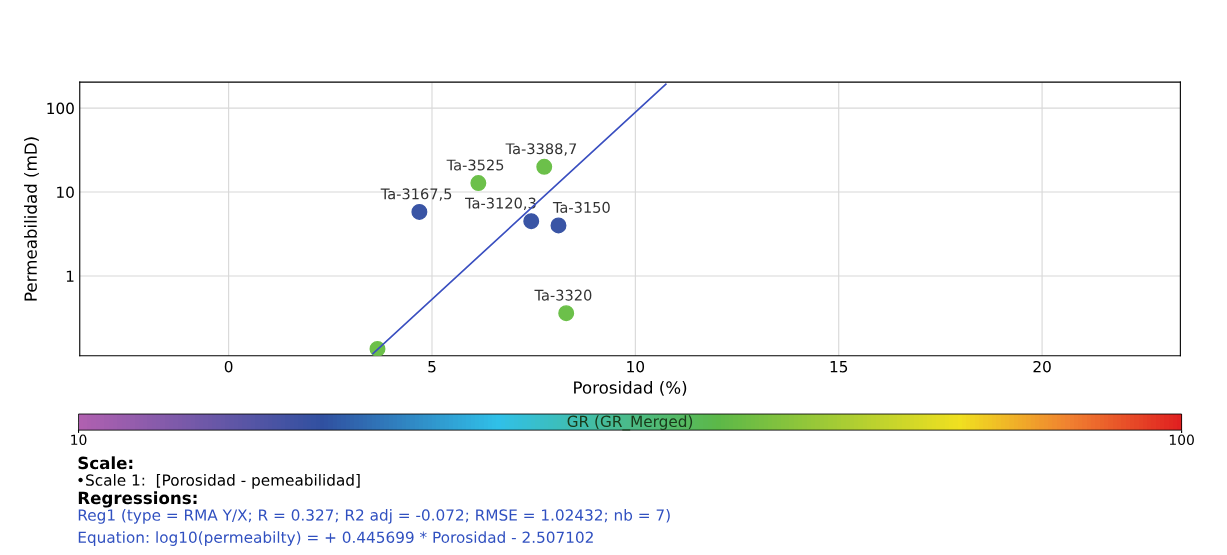  Describe the element at coordinates (432, 367) in the screenshot. I see `x-tick-label: 5` at that location.